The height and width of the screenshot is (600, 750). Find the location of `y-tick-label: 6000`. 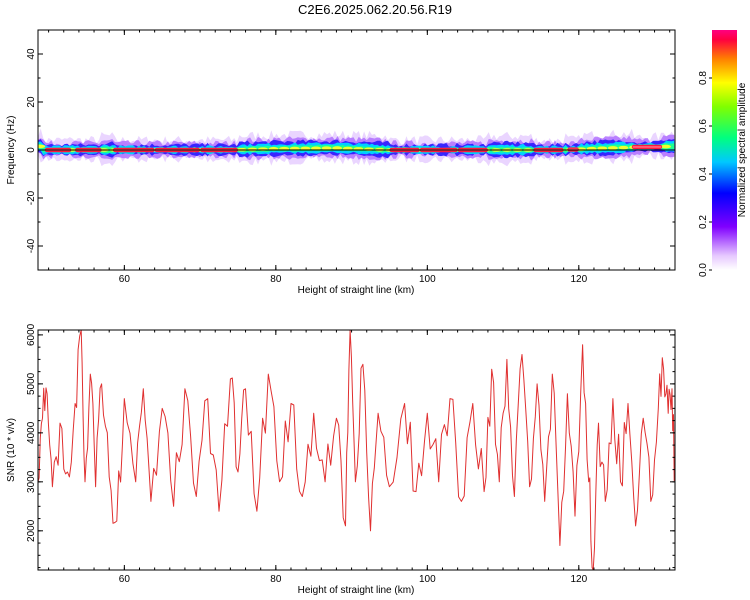

y-tick-label: 6000 is located at coordinates (31, 334).